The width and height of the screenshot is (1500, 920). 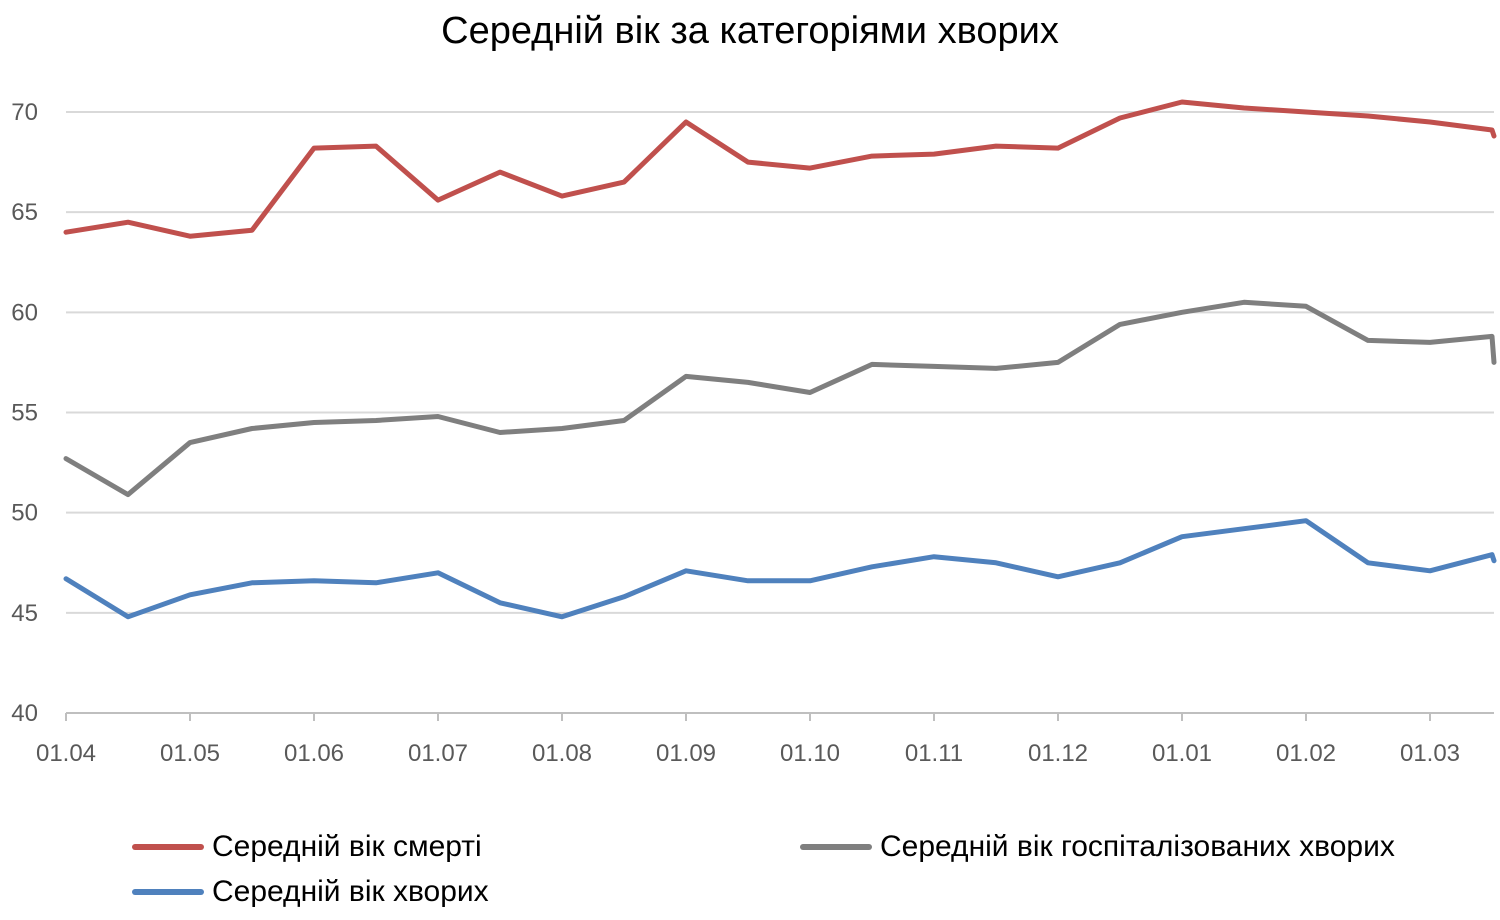 What do you see at coordinates (350, 891) in the screenshot?
I see `legend-label-patients: Середній вік хворих` at bounding box center [350, 891].